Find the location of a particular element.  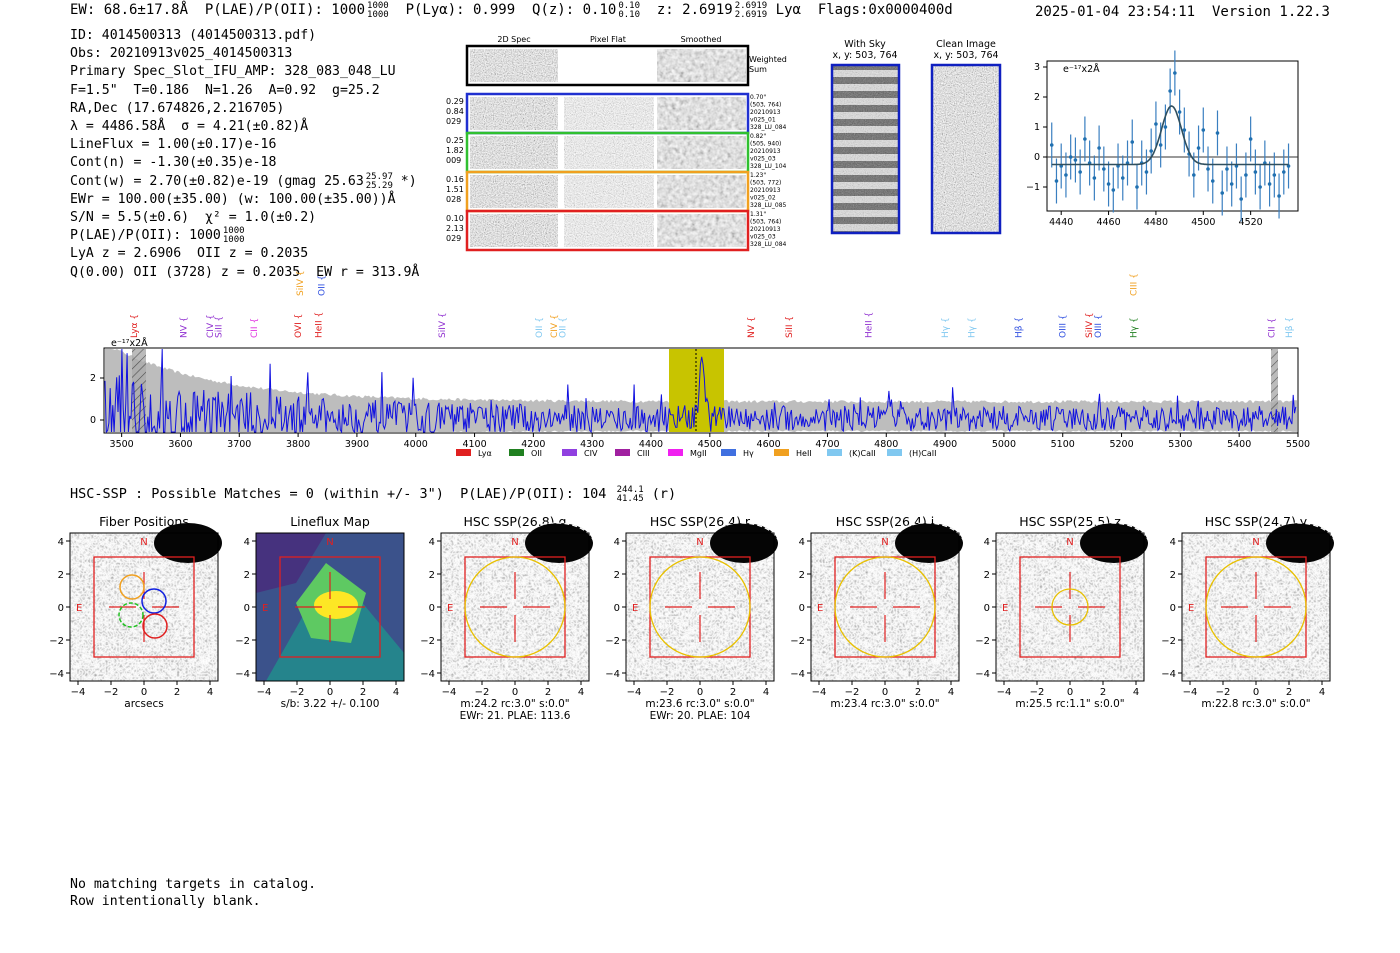

cutout-left-label: 0.84 is located at coordinates (455, 111).